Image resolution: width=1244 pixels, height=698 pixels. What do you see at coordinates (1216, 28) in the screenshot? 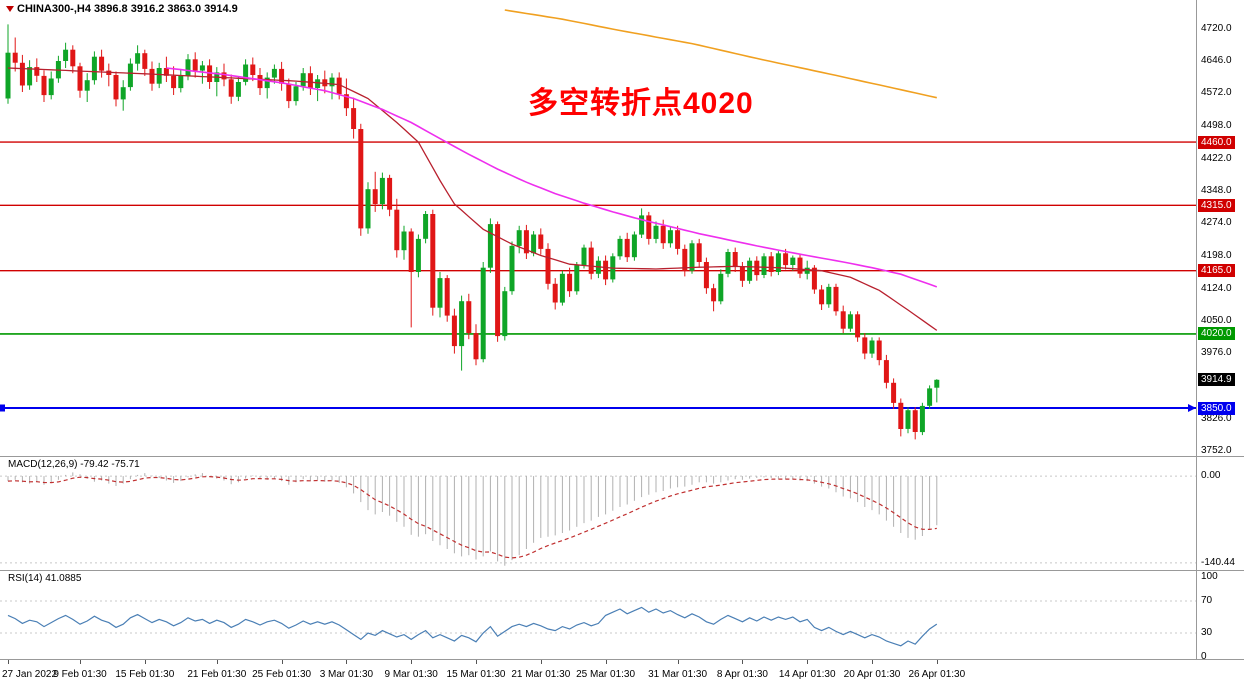
I see `price-tick: 4720.0` at bounding box center [1216, 28].